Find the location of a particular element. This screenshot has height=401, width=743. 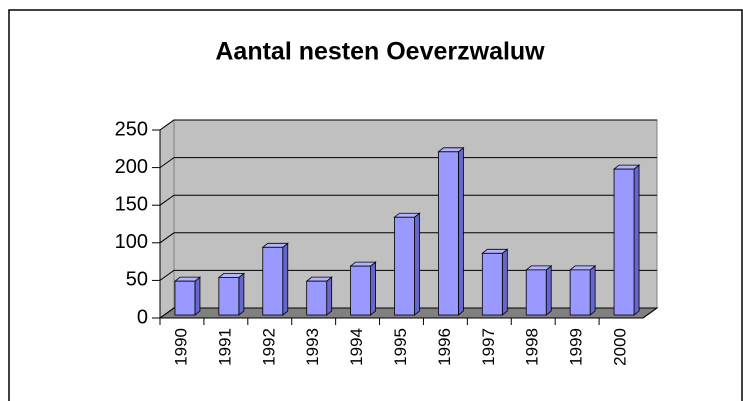

x-tick-label: 1990 is located at coordinates (180, 347).